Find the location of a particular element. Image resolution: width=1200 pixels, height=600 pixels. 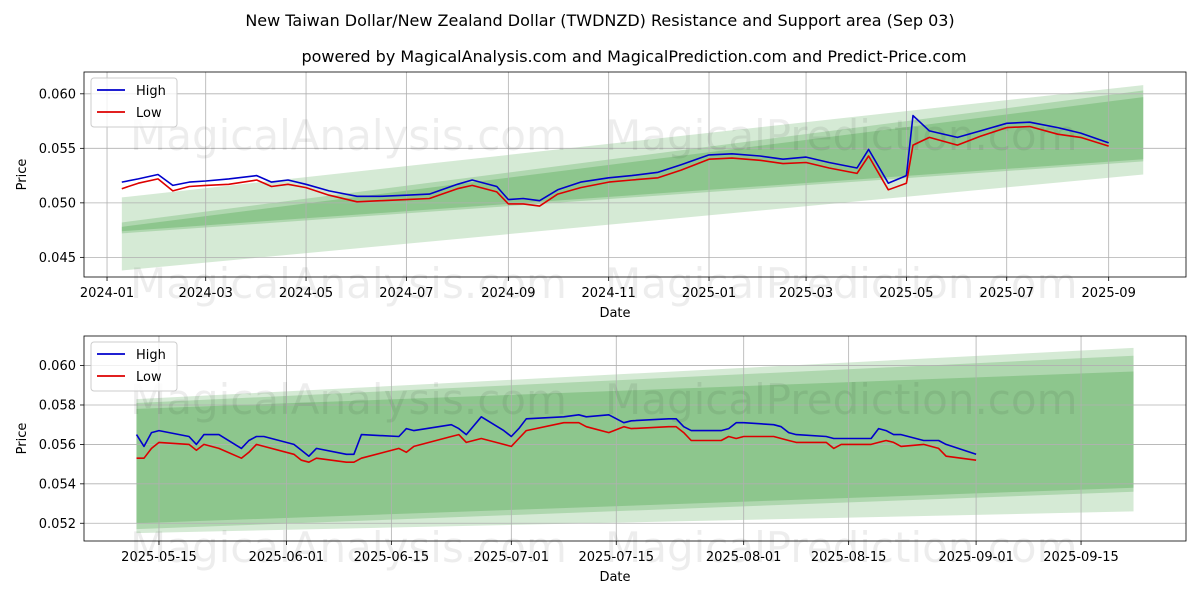

x-tick-label: 2025-09-15 is located at coordinates (1081, 557).